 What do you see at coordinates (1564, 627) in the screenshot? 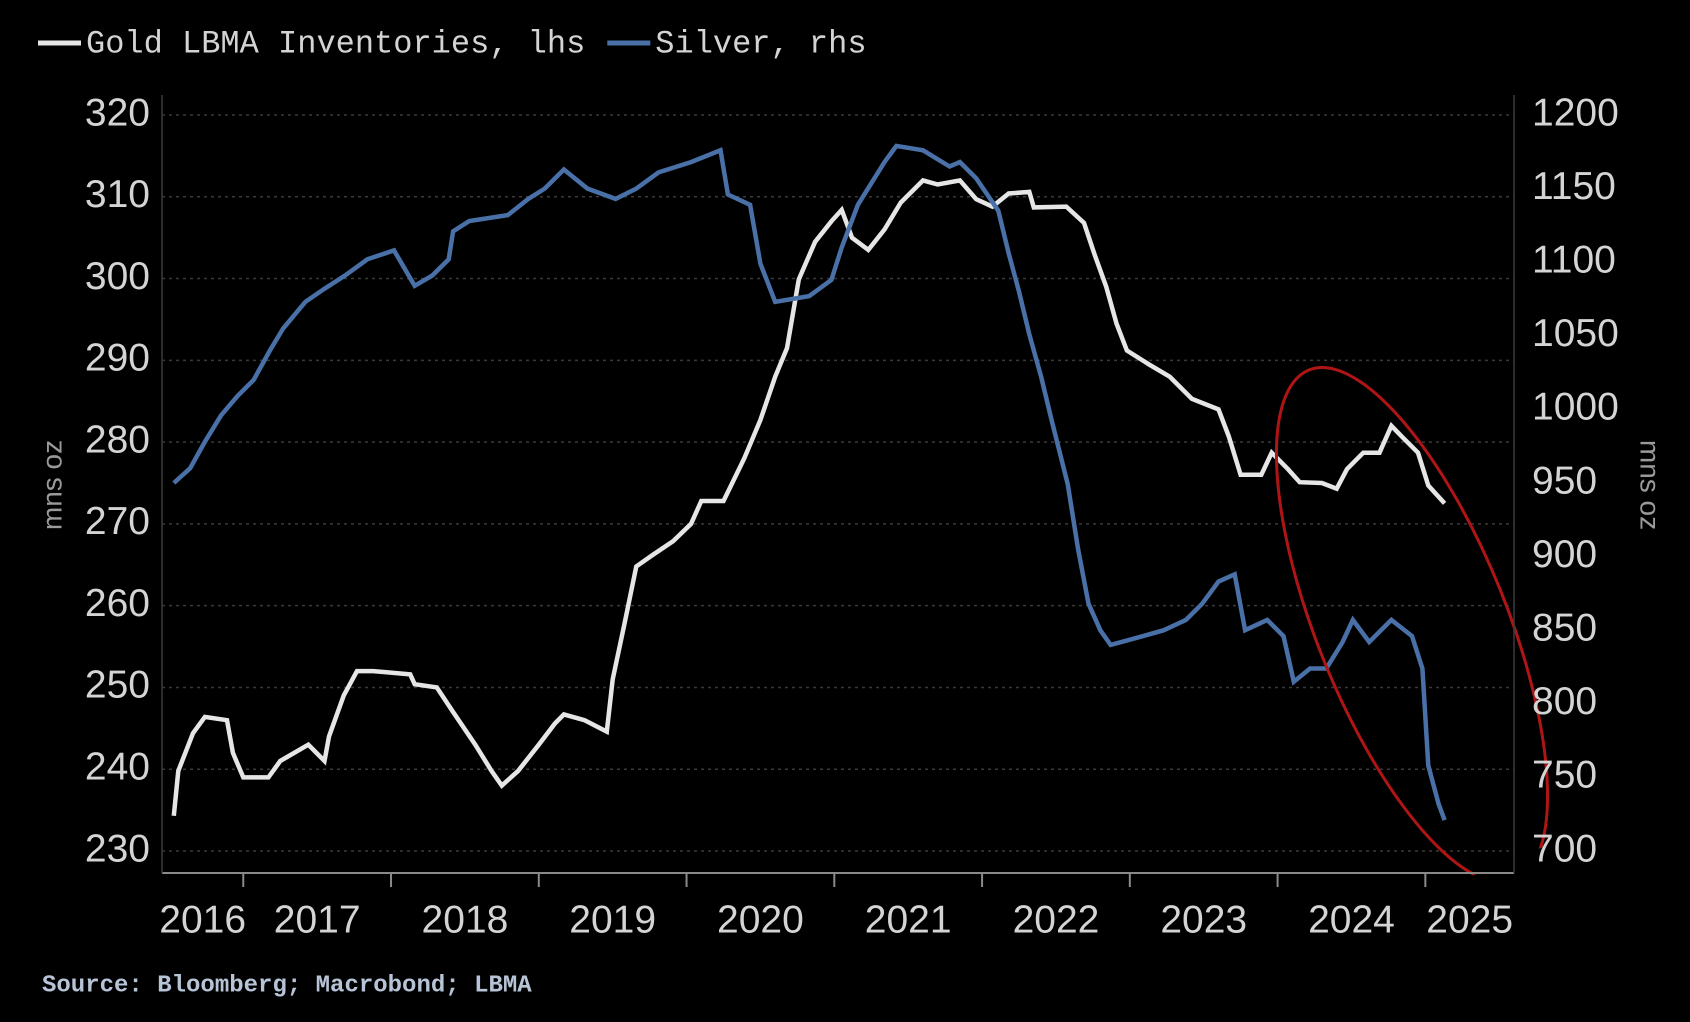
I see `y2-tick-label: 850` at bounding box center [1564, 627].